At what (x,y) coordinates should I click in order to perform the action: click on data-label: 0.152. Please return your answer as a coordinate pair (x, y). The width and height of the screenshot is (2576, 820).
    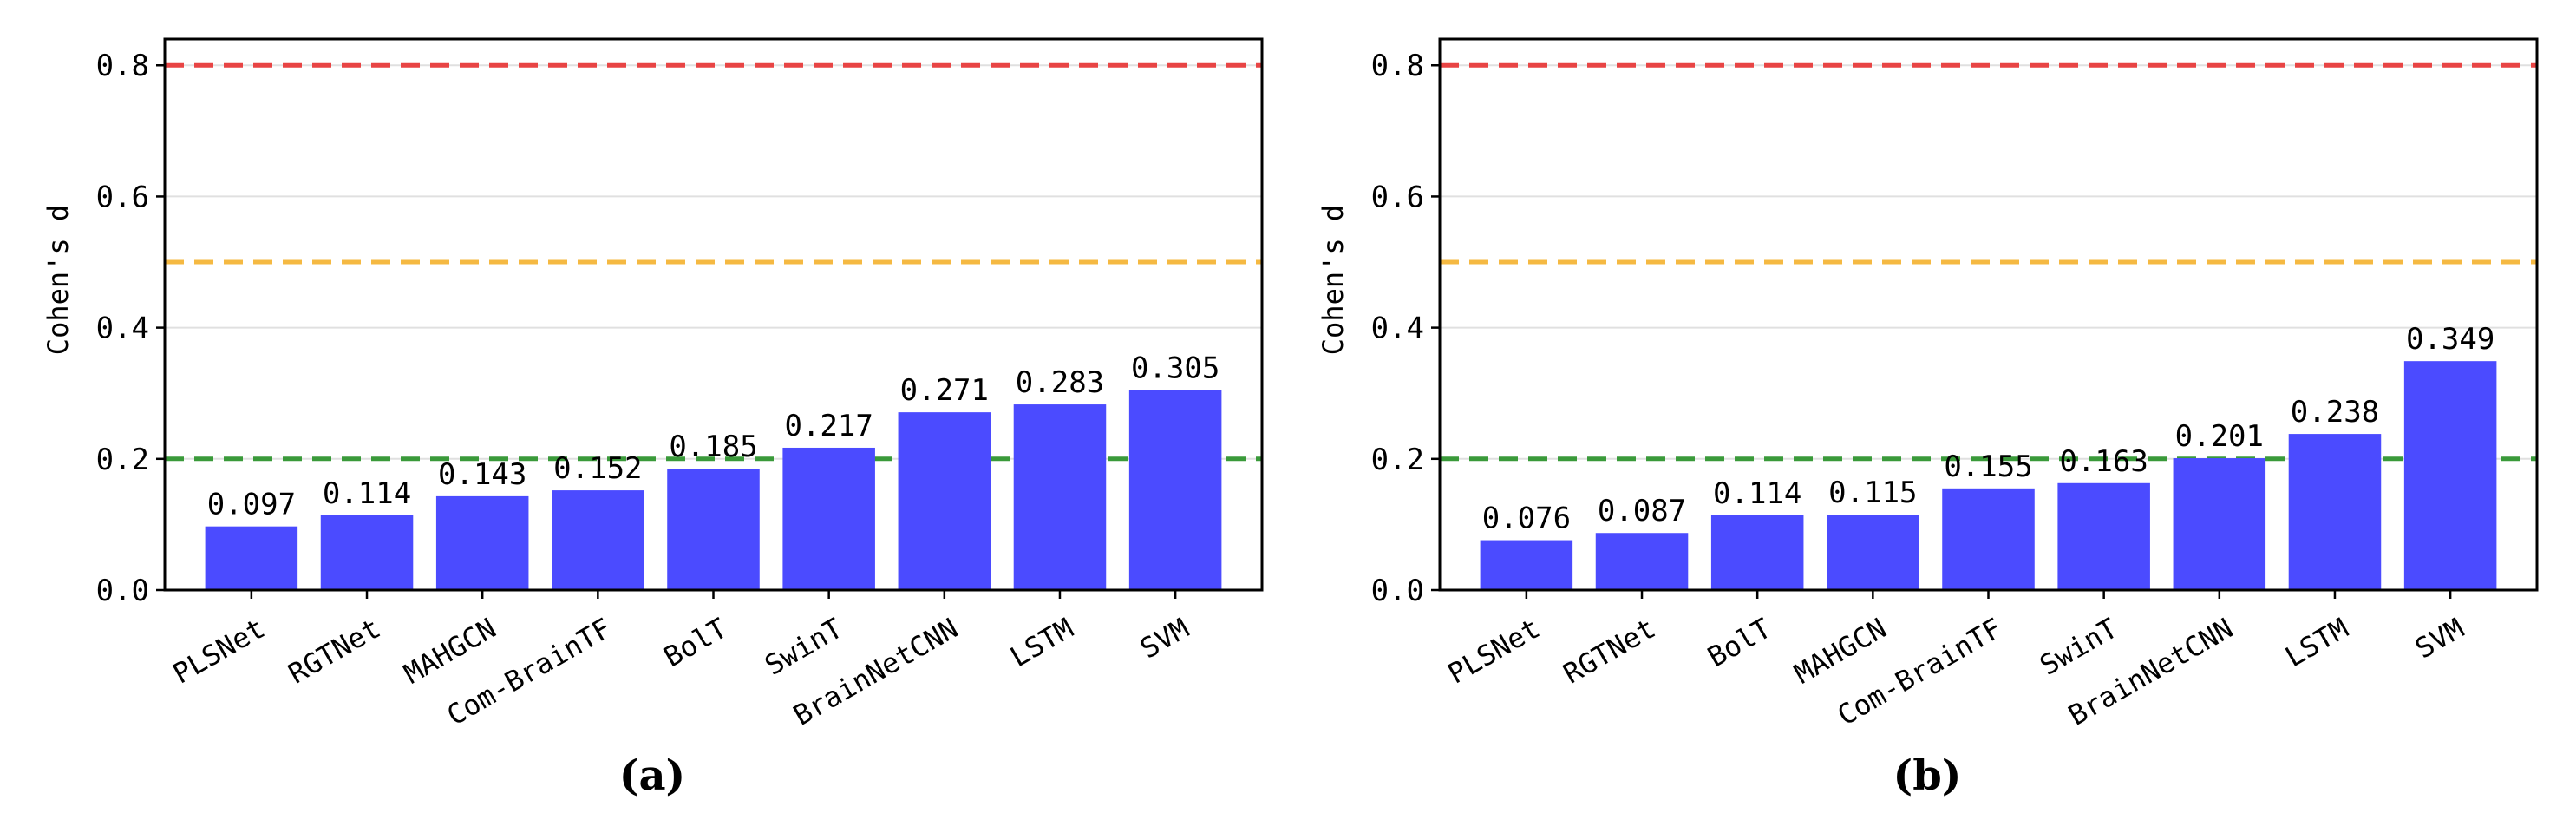
    Looking at the image, I should click on (597, 468).